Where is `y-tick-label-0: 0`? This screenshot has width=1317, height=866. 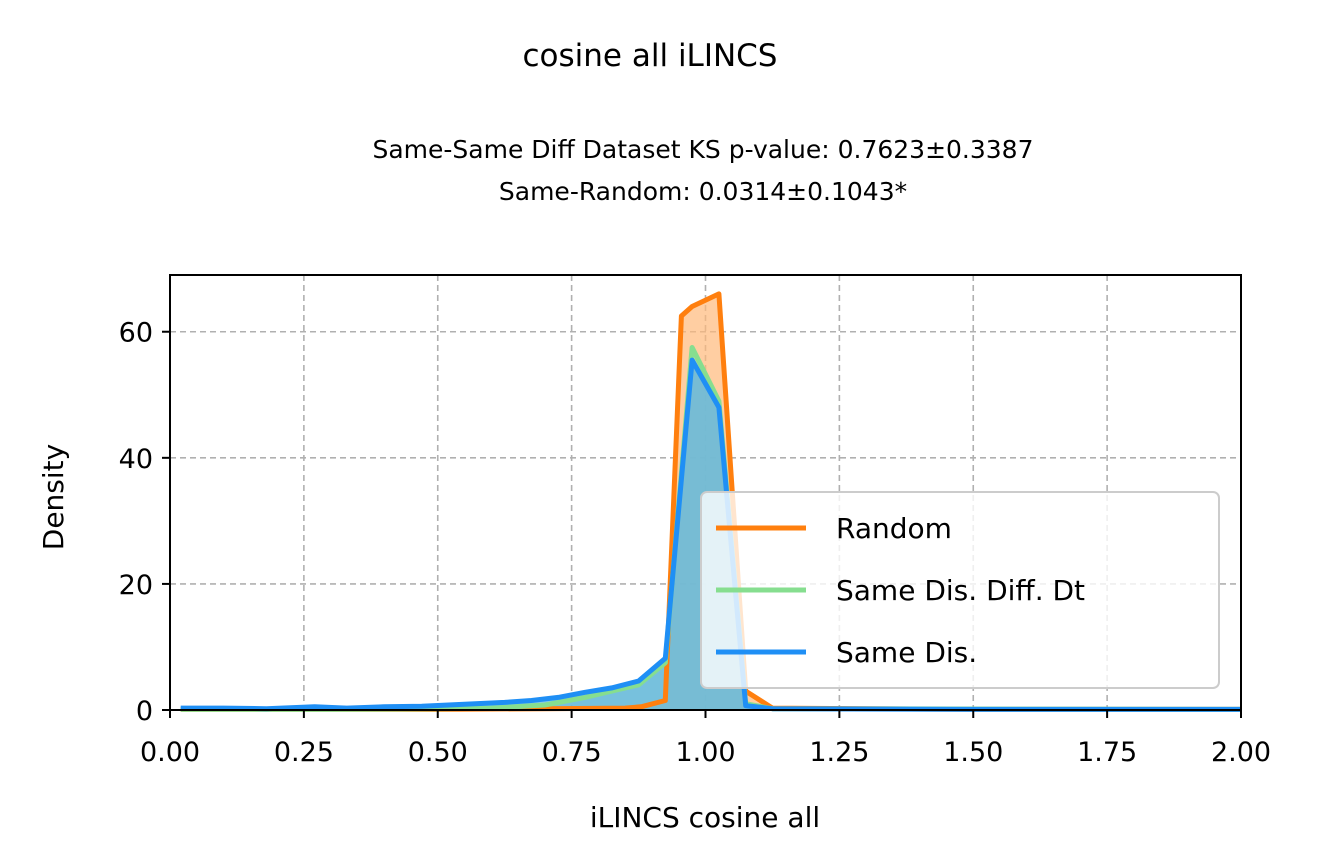 y-tick-label-0: 0 is located at coordinates (144, 711).